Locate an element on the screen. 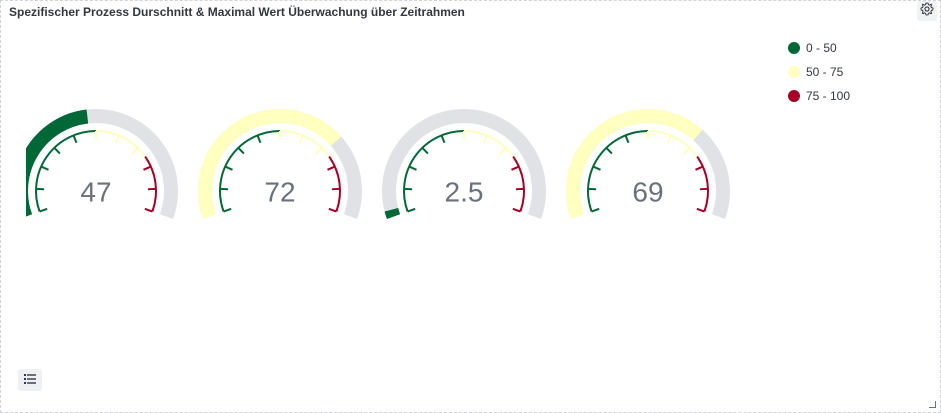 The image size is (941, 413). legend-item-0: 0 - 50 is located at coordinates (819, 48).